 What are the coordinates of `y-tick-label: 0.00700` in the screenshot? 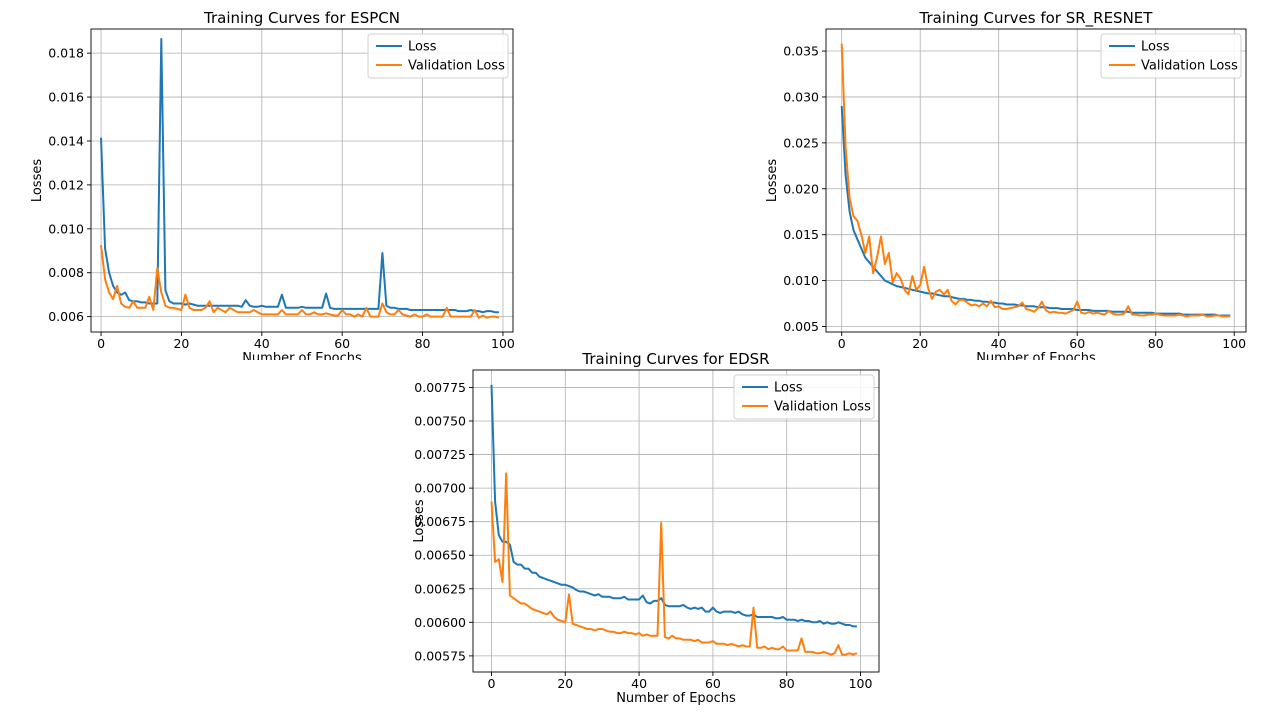 It's located at (440, 488).